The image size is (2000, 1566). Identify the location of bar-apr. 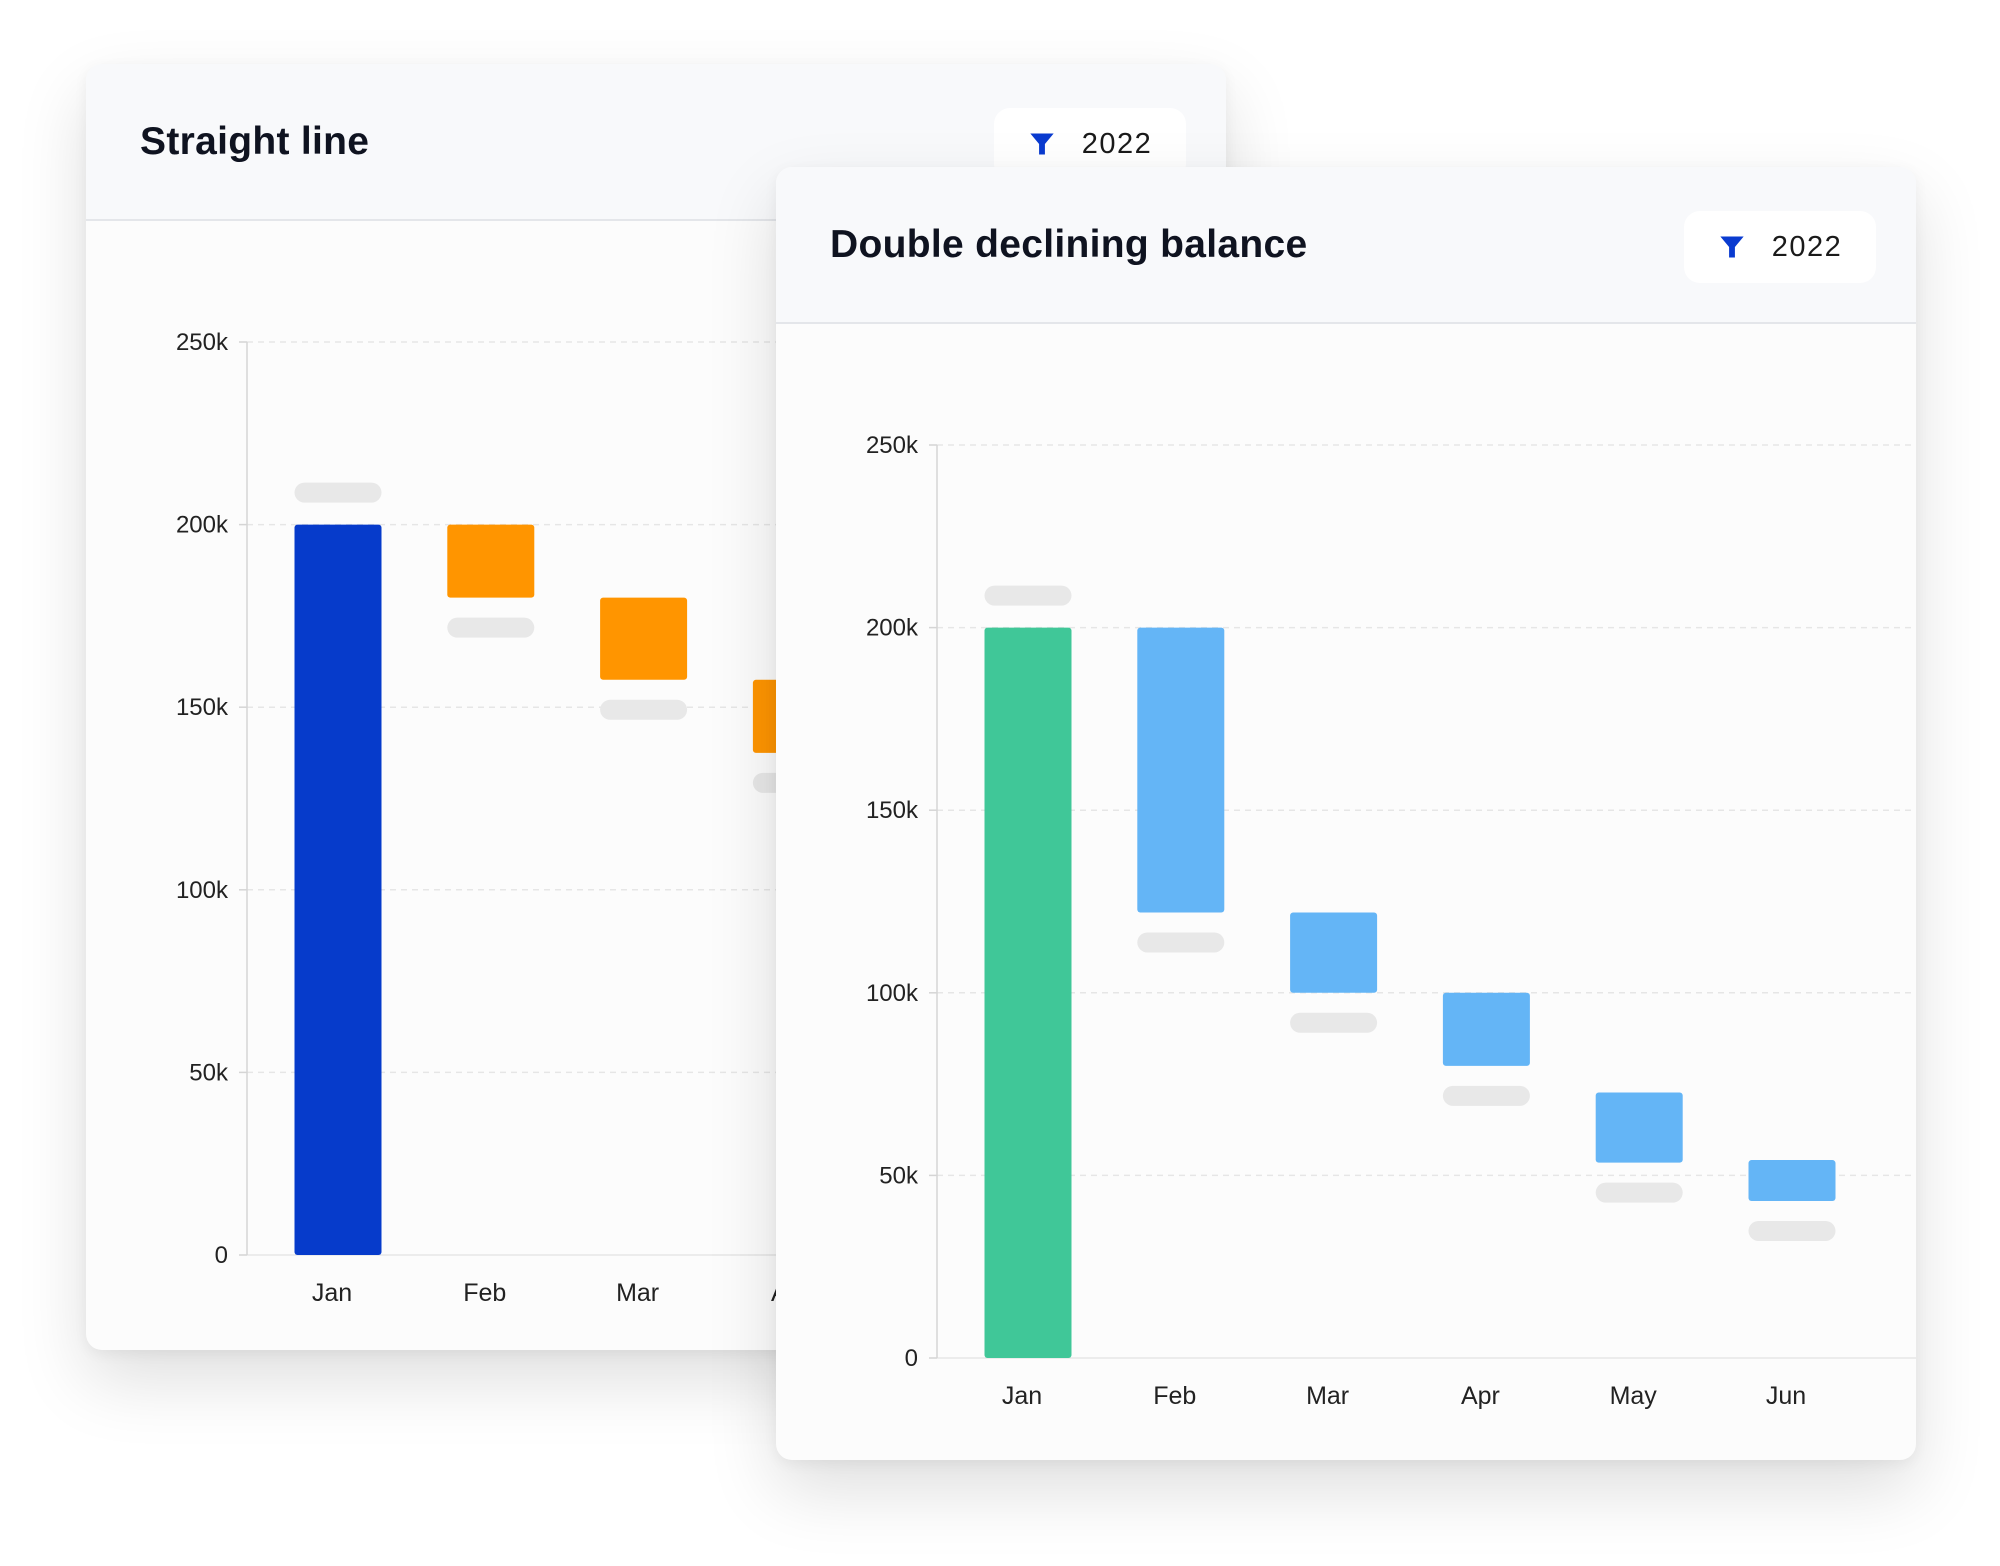
(1486, 1029).